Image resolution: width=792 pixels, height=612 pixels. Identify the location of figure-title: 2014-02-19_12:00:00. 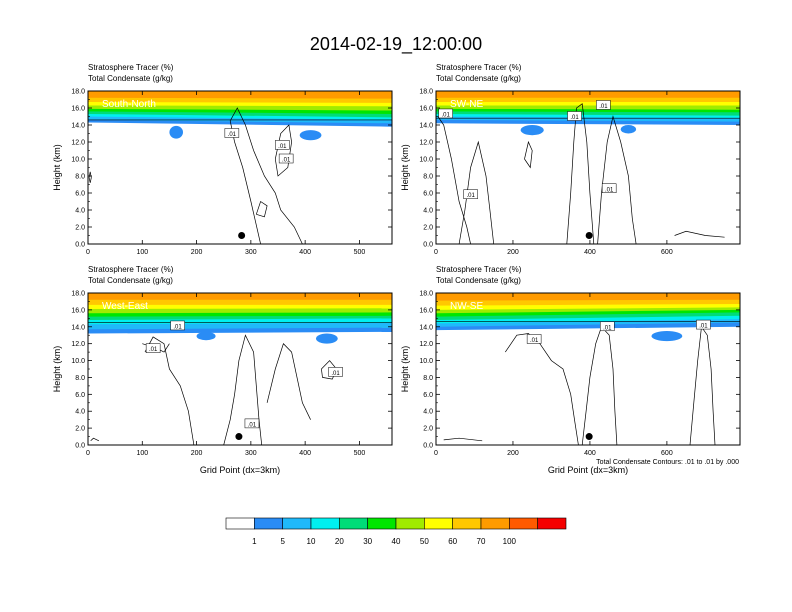
(396, 44).